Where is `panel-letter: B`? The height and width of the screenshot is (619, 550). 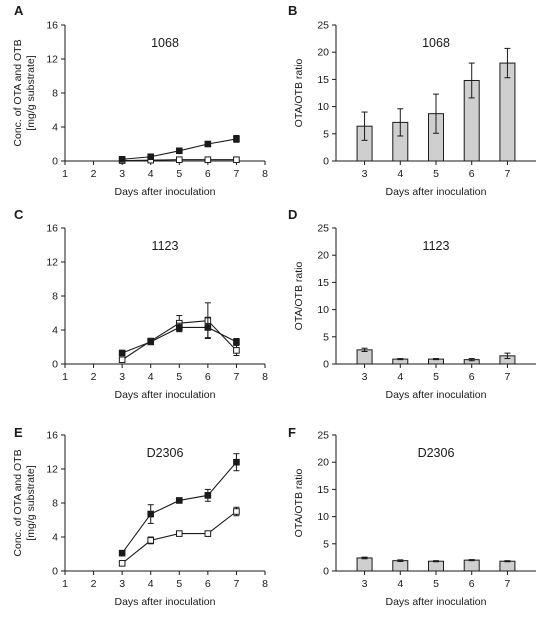
panel-letter: B is located at coordinates (292, 10).